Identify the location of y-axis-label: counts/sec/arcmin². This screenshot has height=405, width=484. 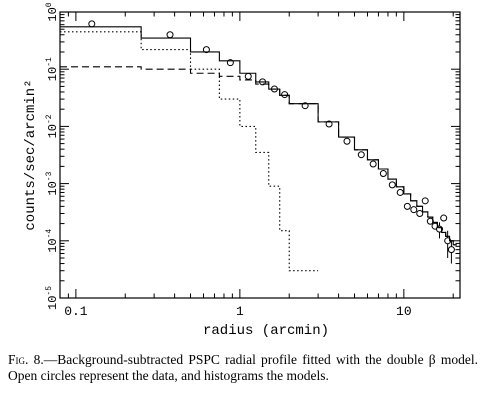
(31, 154).